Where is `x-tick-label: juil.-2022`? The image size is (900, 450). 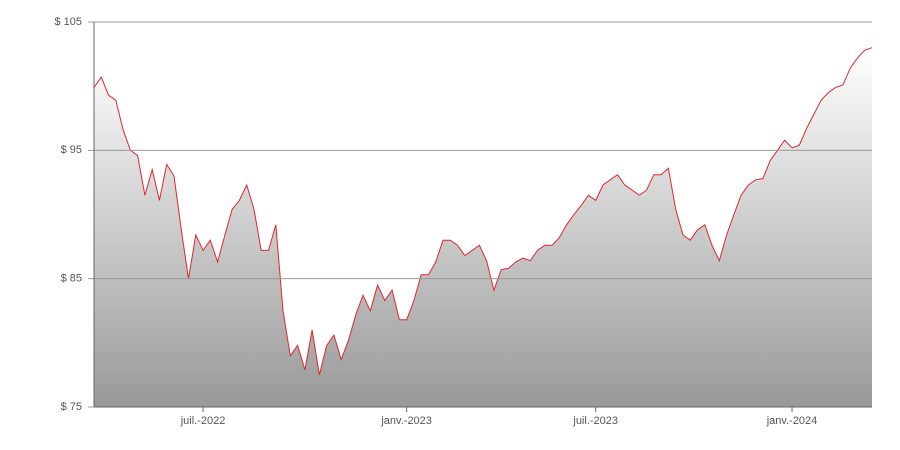
x-tick-label: juil.-2022 is located at coordinates (203, 421).